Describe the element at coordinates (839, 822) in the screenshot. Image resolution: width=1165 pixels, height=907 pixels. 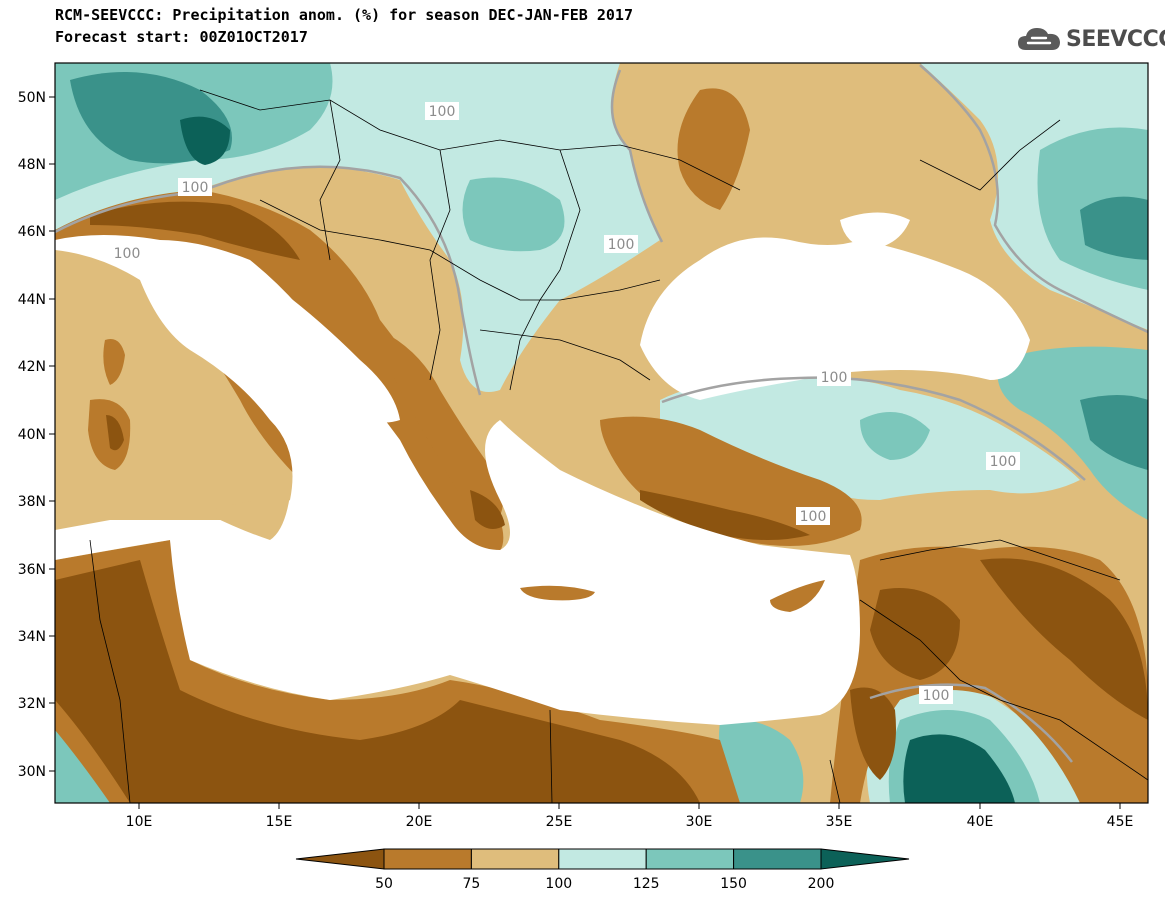
I see `lon-tick-label: 35E` at that location.